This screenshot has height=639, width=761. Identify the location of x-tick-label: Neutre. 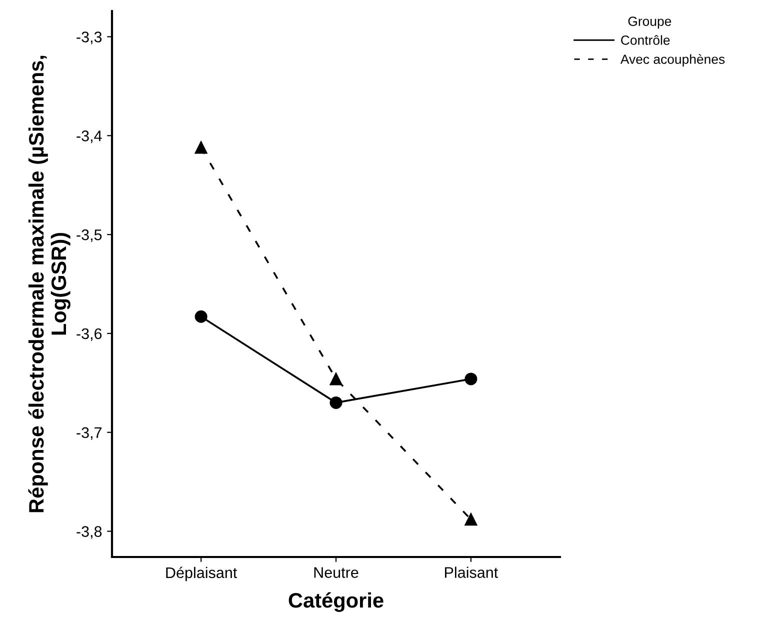
(336, 572).